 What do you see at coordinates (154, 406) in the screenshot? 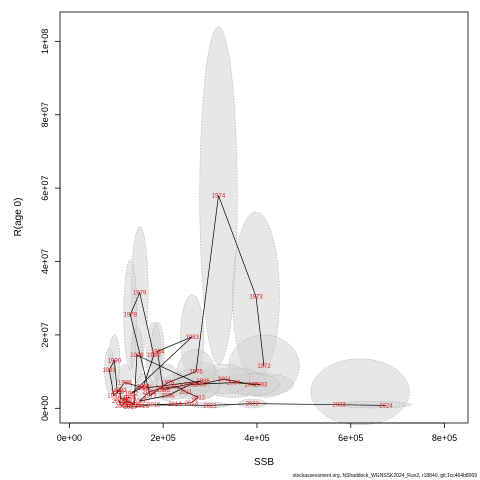
I see `year-label-2015: 2015` at bounding box center [154, 406].